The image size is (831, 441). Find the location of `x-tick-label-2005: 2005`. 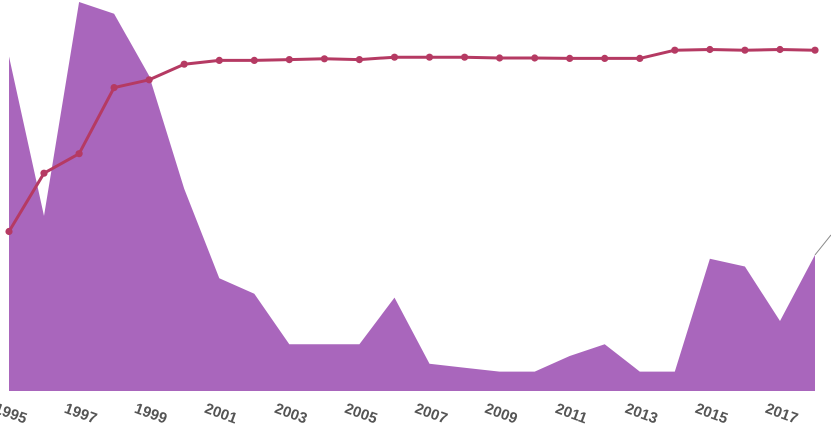

x-tick-label-2005: 2005 is located at coordinates (360, 413).